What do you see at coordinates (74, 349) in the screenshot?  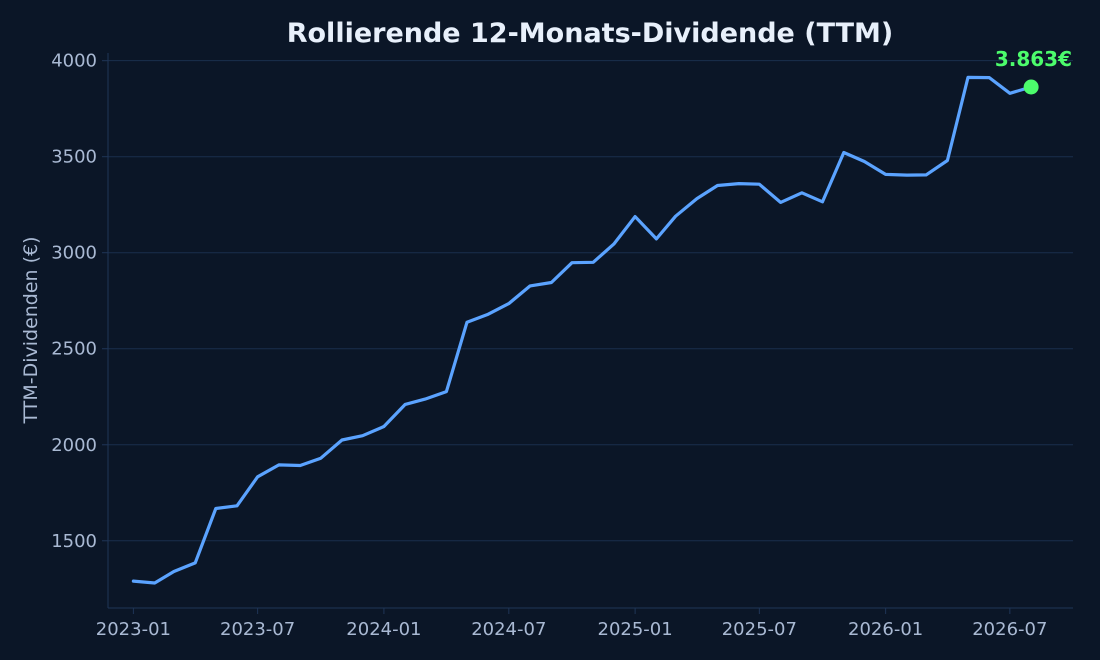 I see `y-tick-label-2500: 2500` at bounding box center [74, 349].